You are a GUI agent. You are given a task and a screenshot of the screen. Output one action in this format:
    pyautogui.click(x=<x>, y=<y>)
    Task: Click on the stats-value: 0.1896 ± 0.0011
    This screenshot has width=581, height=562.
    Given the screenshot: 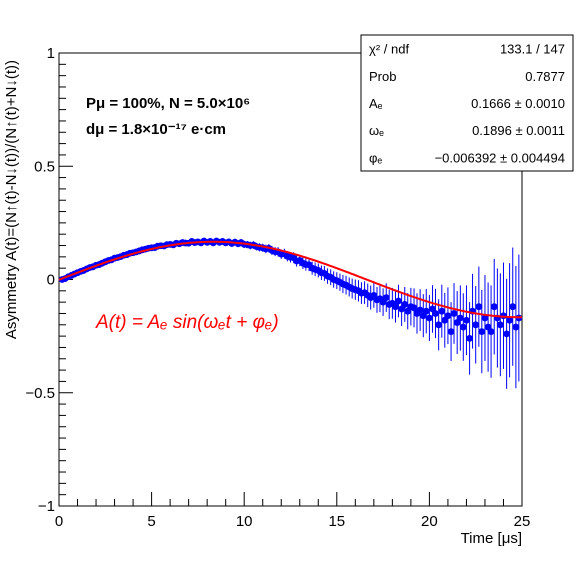 What is the action you would take?
    pyautogui.click(x=518, y=130)
    